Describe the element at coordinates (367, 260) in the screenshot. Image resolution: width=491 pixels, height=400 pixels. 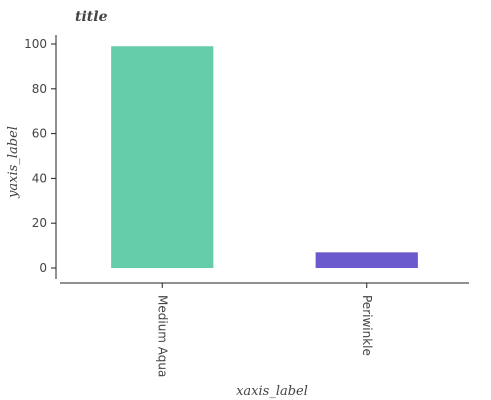
I see `bar-periwinkle` at that location.